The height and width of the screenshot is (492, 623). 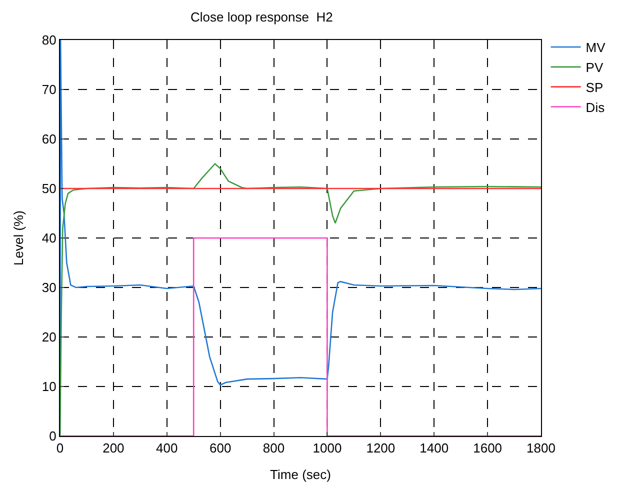 I want to click on x-tick-label: 1800, so click(x=541, y=448).